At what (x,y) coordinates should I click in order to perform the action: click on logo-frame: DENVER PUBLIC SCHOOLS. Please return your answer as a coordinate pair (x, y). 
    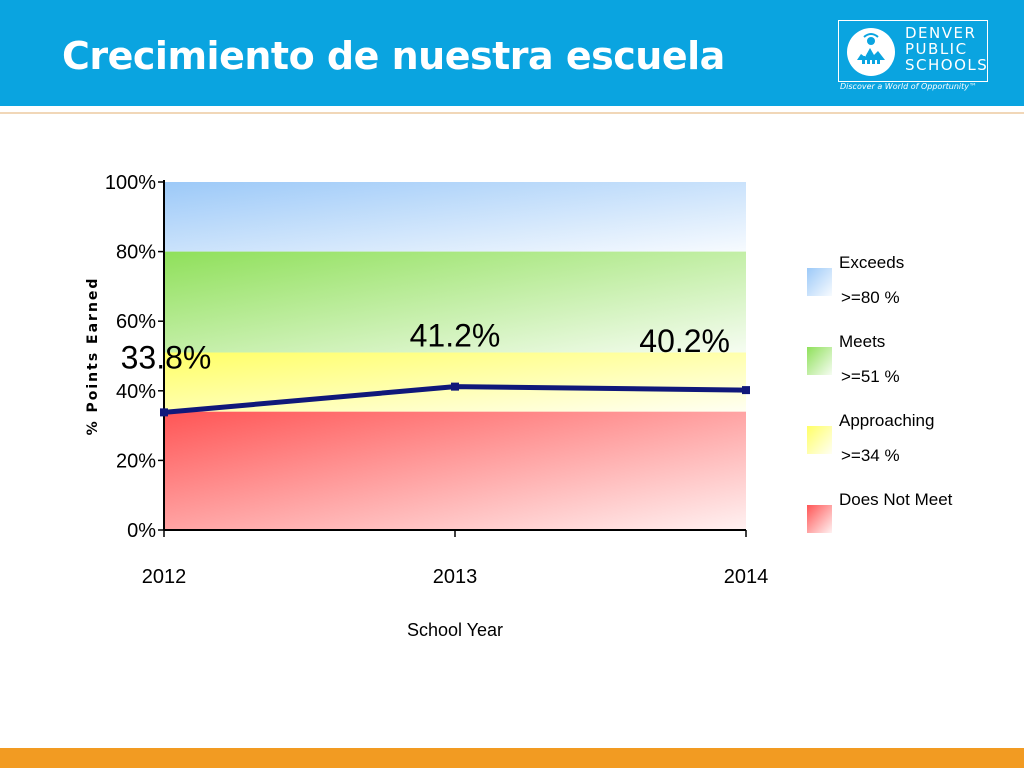
    Looking at the image, I should click on (913, 51).